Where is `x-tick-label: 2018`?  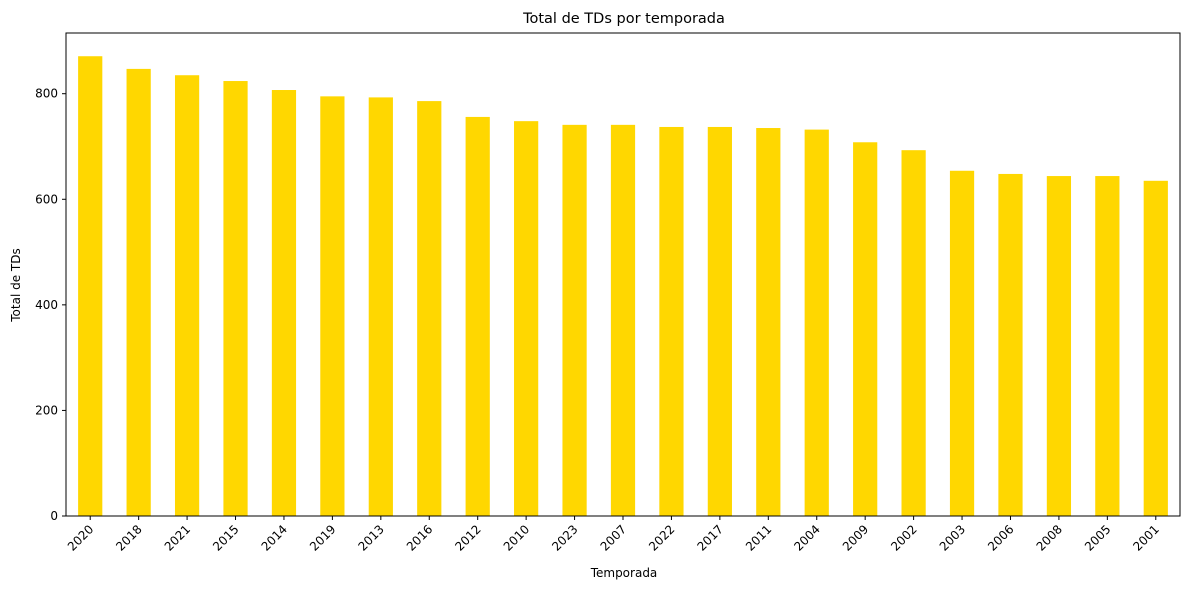 x-tick-label: 2018 is located at coordinates (128, 537).